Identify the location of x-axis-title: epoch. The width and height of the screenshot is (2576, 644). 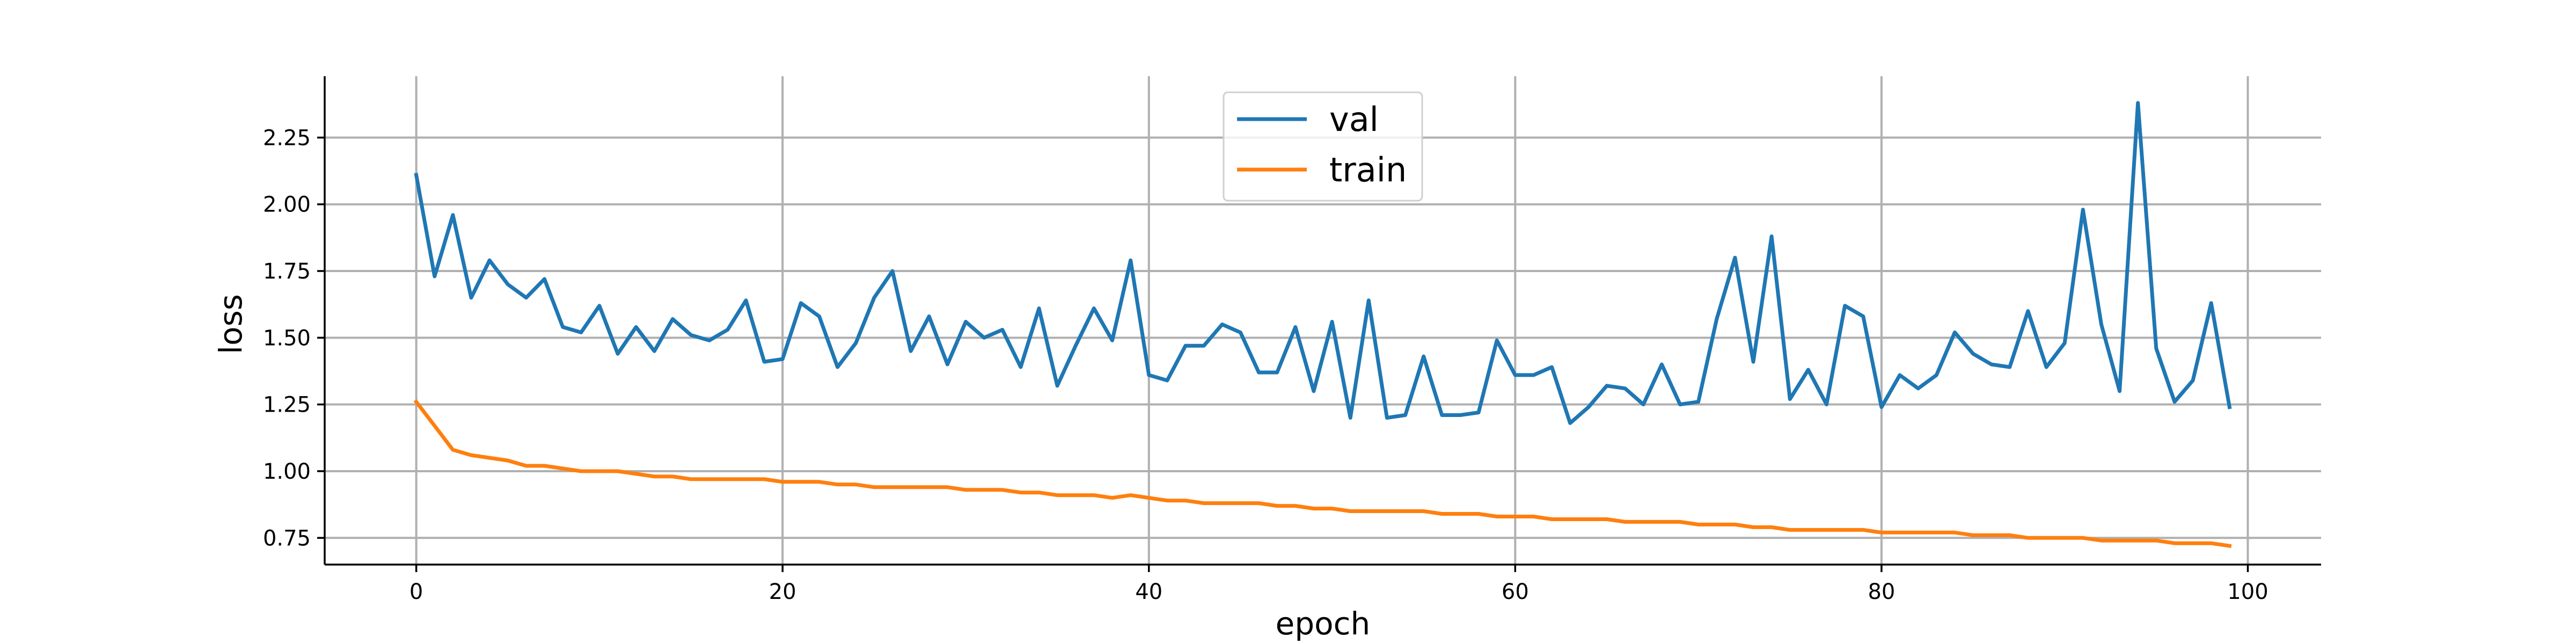
(1323, 623).